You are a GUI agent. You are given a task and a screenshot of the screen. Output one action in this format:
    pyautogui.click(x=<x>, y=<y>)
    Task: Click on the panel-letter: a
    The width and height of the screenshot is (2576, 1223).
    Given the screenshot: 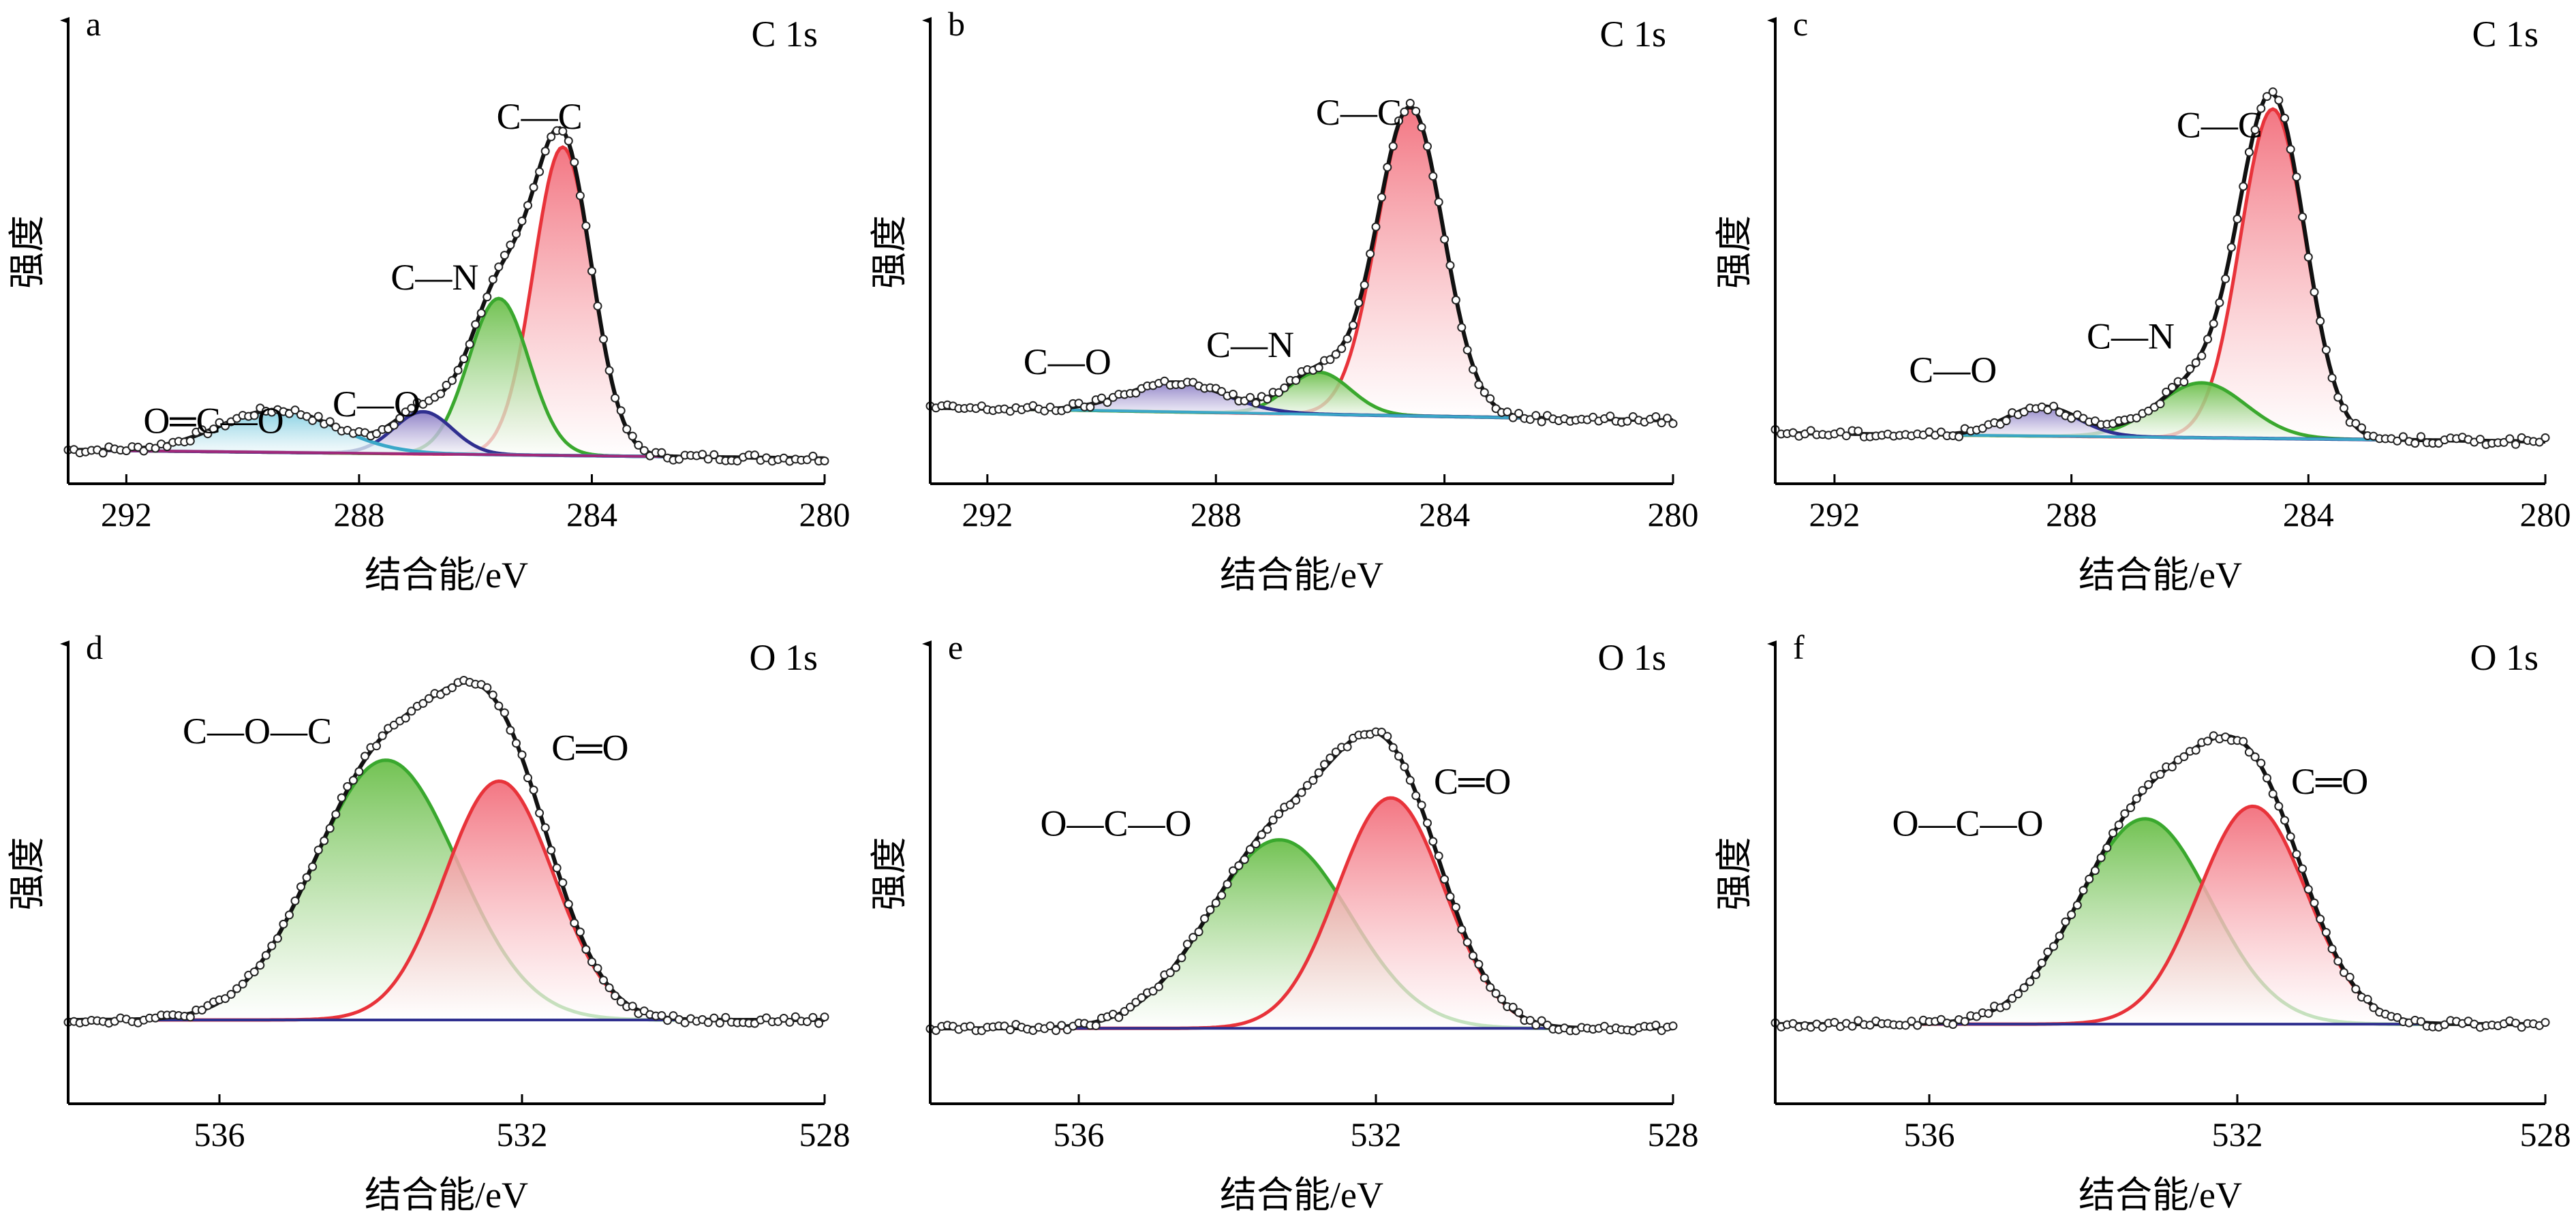 What is the action you would take?
    pyautogui.click(x=93, y=24)
    